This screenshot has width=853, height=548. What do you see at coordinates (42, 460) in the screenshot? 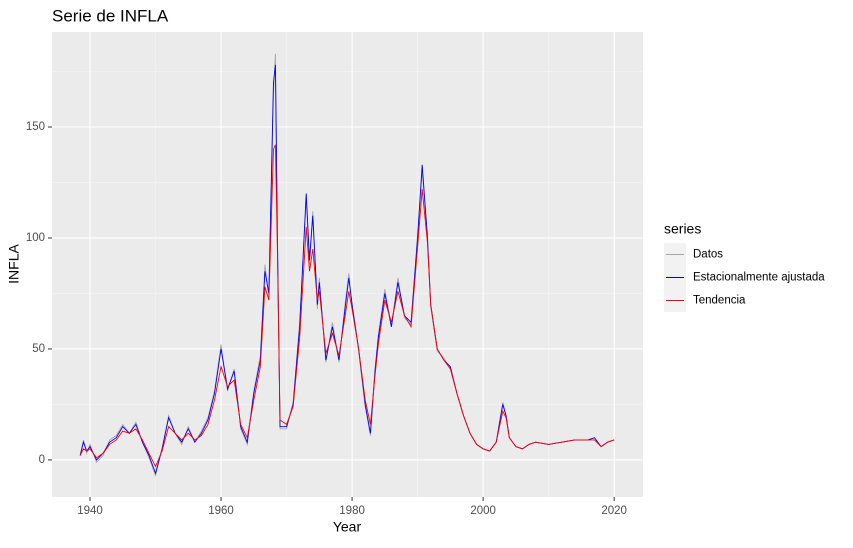
I see `y-tick-label: 0` at bounding box center [42, 460].